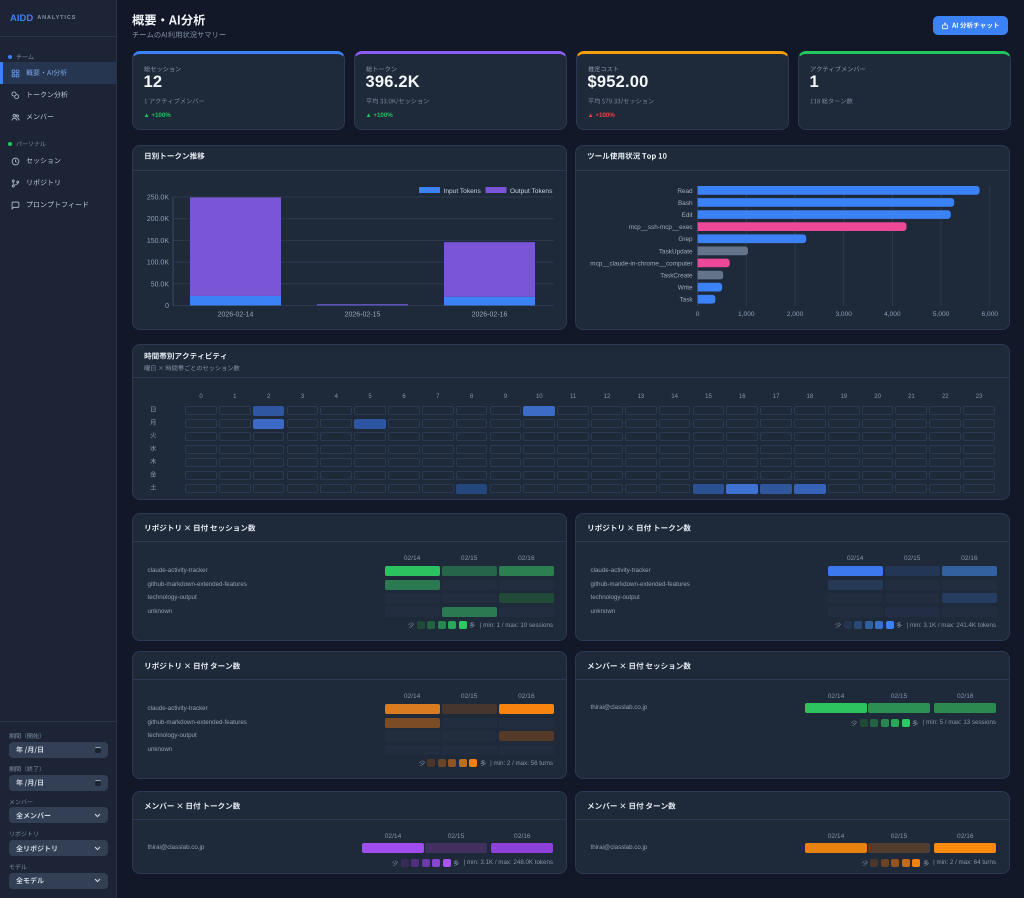 This screenshot has width=1024, height=898. I want to click on svg-text: 2026-02-15, so click(363, 315).